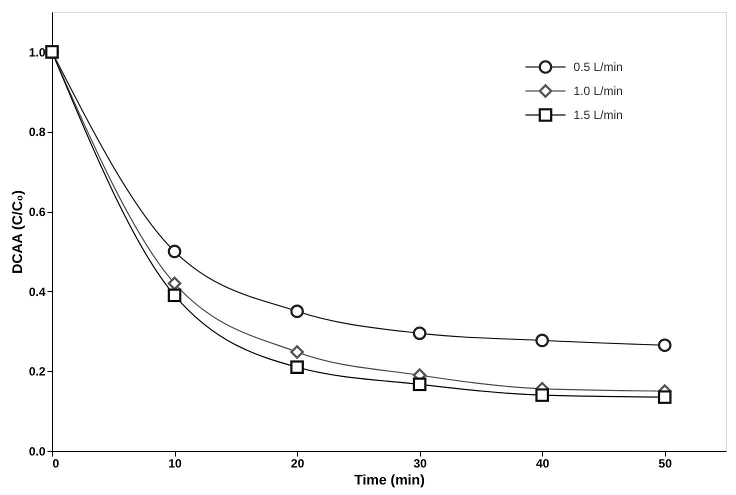 Image resolution: width=736 pixels, height=495 pixels. What do you see at coordinates (598, 91) in the screenshot?
I see `legend-label: 1.0 L/min` at bounding box center [598, 91].